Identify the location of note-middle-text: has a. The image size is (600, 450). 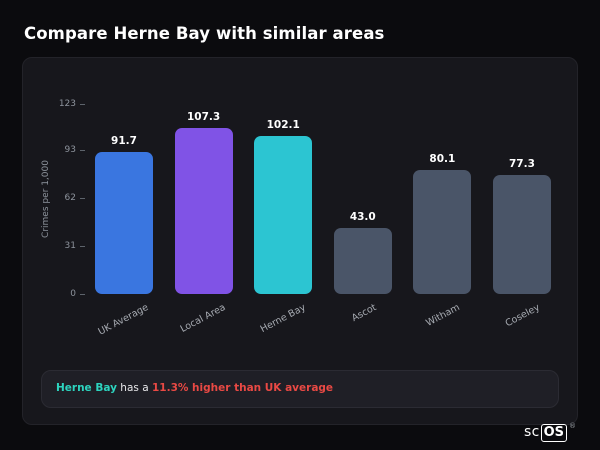
(134, 388).